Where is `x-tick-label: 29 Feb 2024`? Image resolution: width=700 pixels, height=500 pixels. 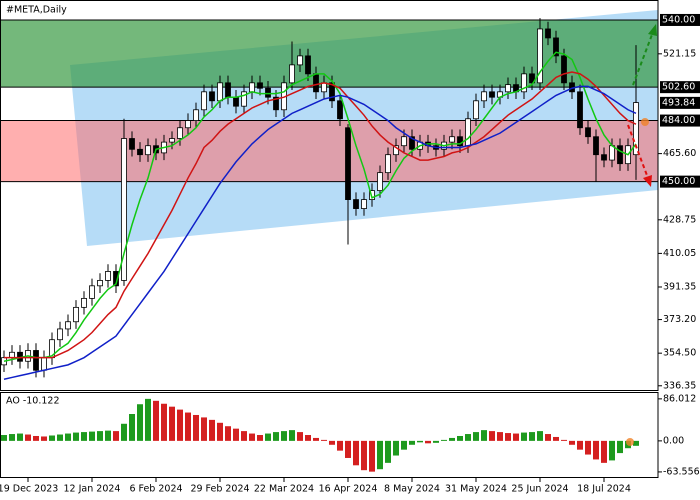
x-tick-label: 29 Feb 2024 is located at coordinates (219, 489).